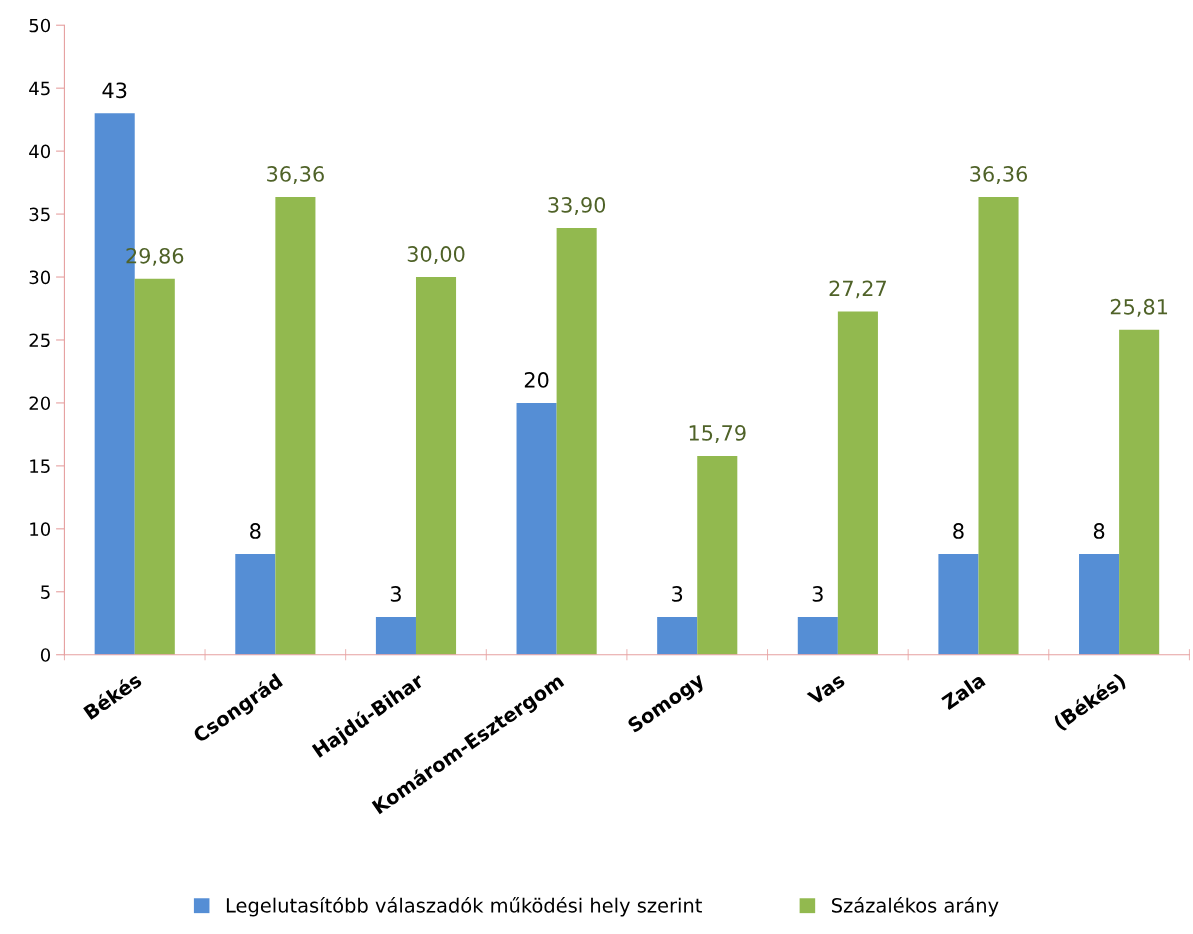 The image size is (1193, 934). Describe the element at coordinates (40, 529) in the screenshot. I see `y-tick-label: 10` at that location.